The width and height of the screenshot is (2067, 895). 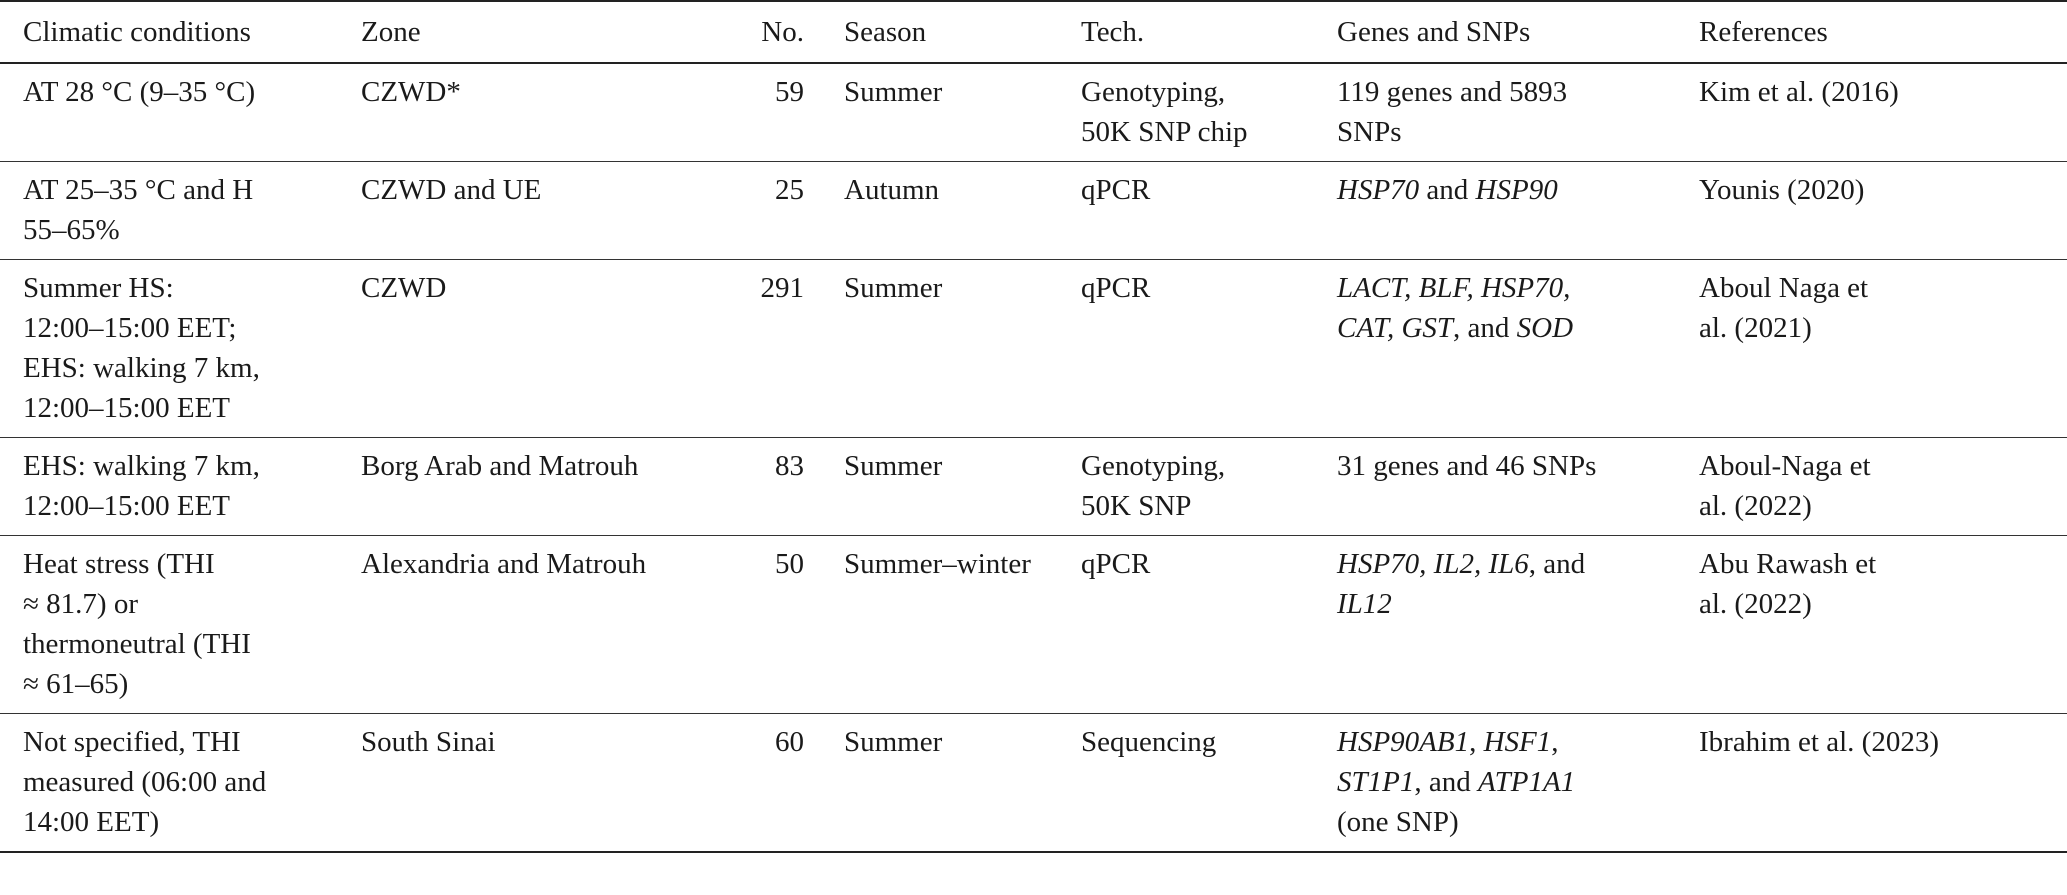 What do you see at coordinates (1454, 288) in the screenshot?
I see `gene-name: LACT, BLF, HSP70,` at bounding box center [1454, 288].